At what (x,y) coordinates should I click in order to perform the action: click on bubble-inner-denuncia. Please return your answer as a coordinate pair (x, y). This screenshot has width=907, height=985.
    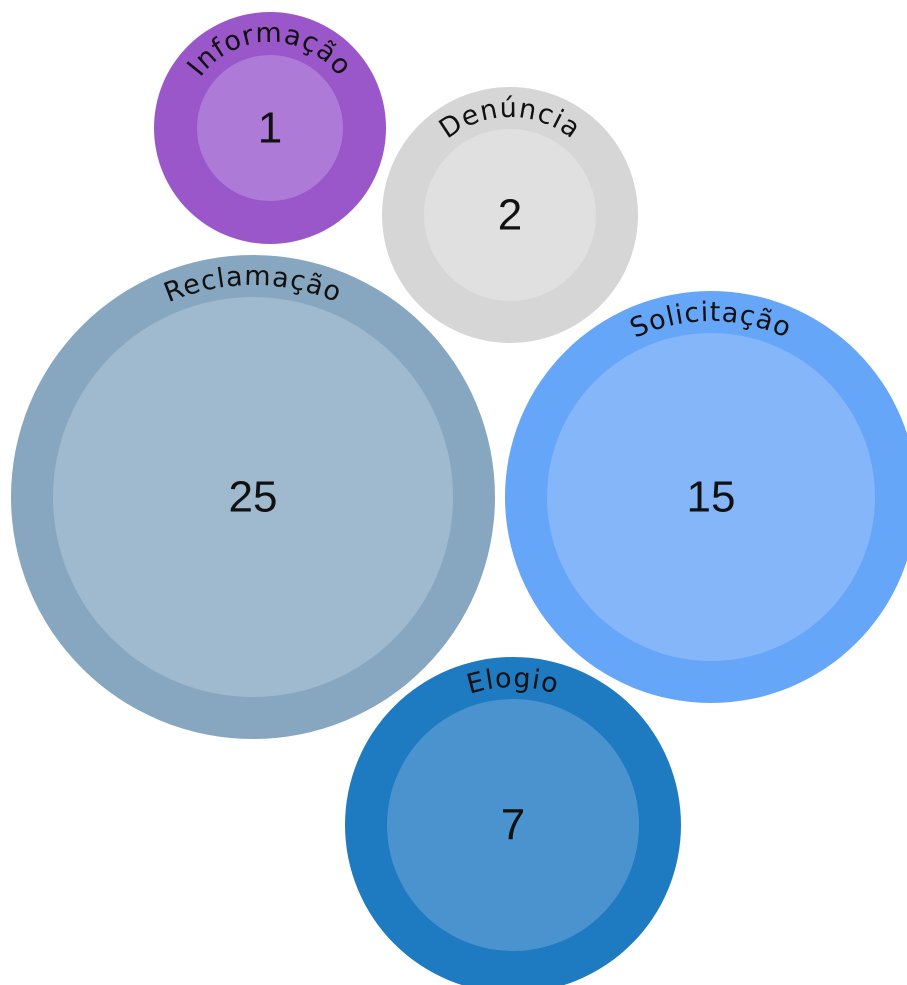
    Looking at the image, I should click on (510, 215).